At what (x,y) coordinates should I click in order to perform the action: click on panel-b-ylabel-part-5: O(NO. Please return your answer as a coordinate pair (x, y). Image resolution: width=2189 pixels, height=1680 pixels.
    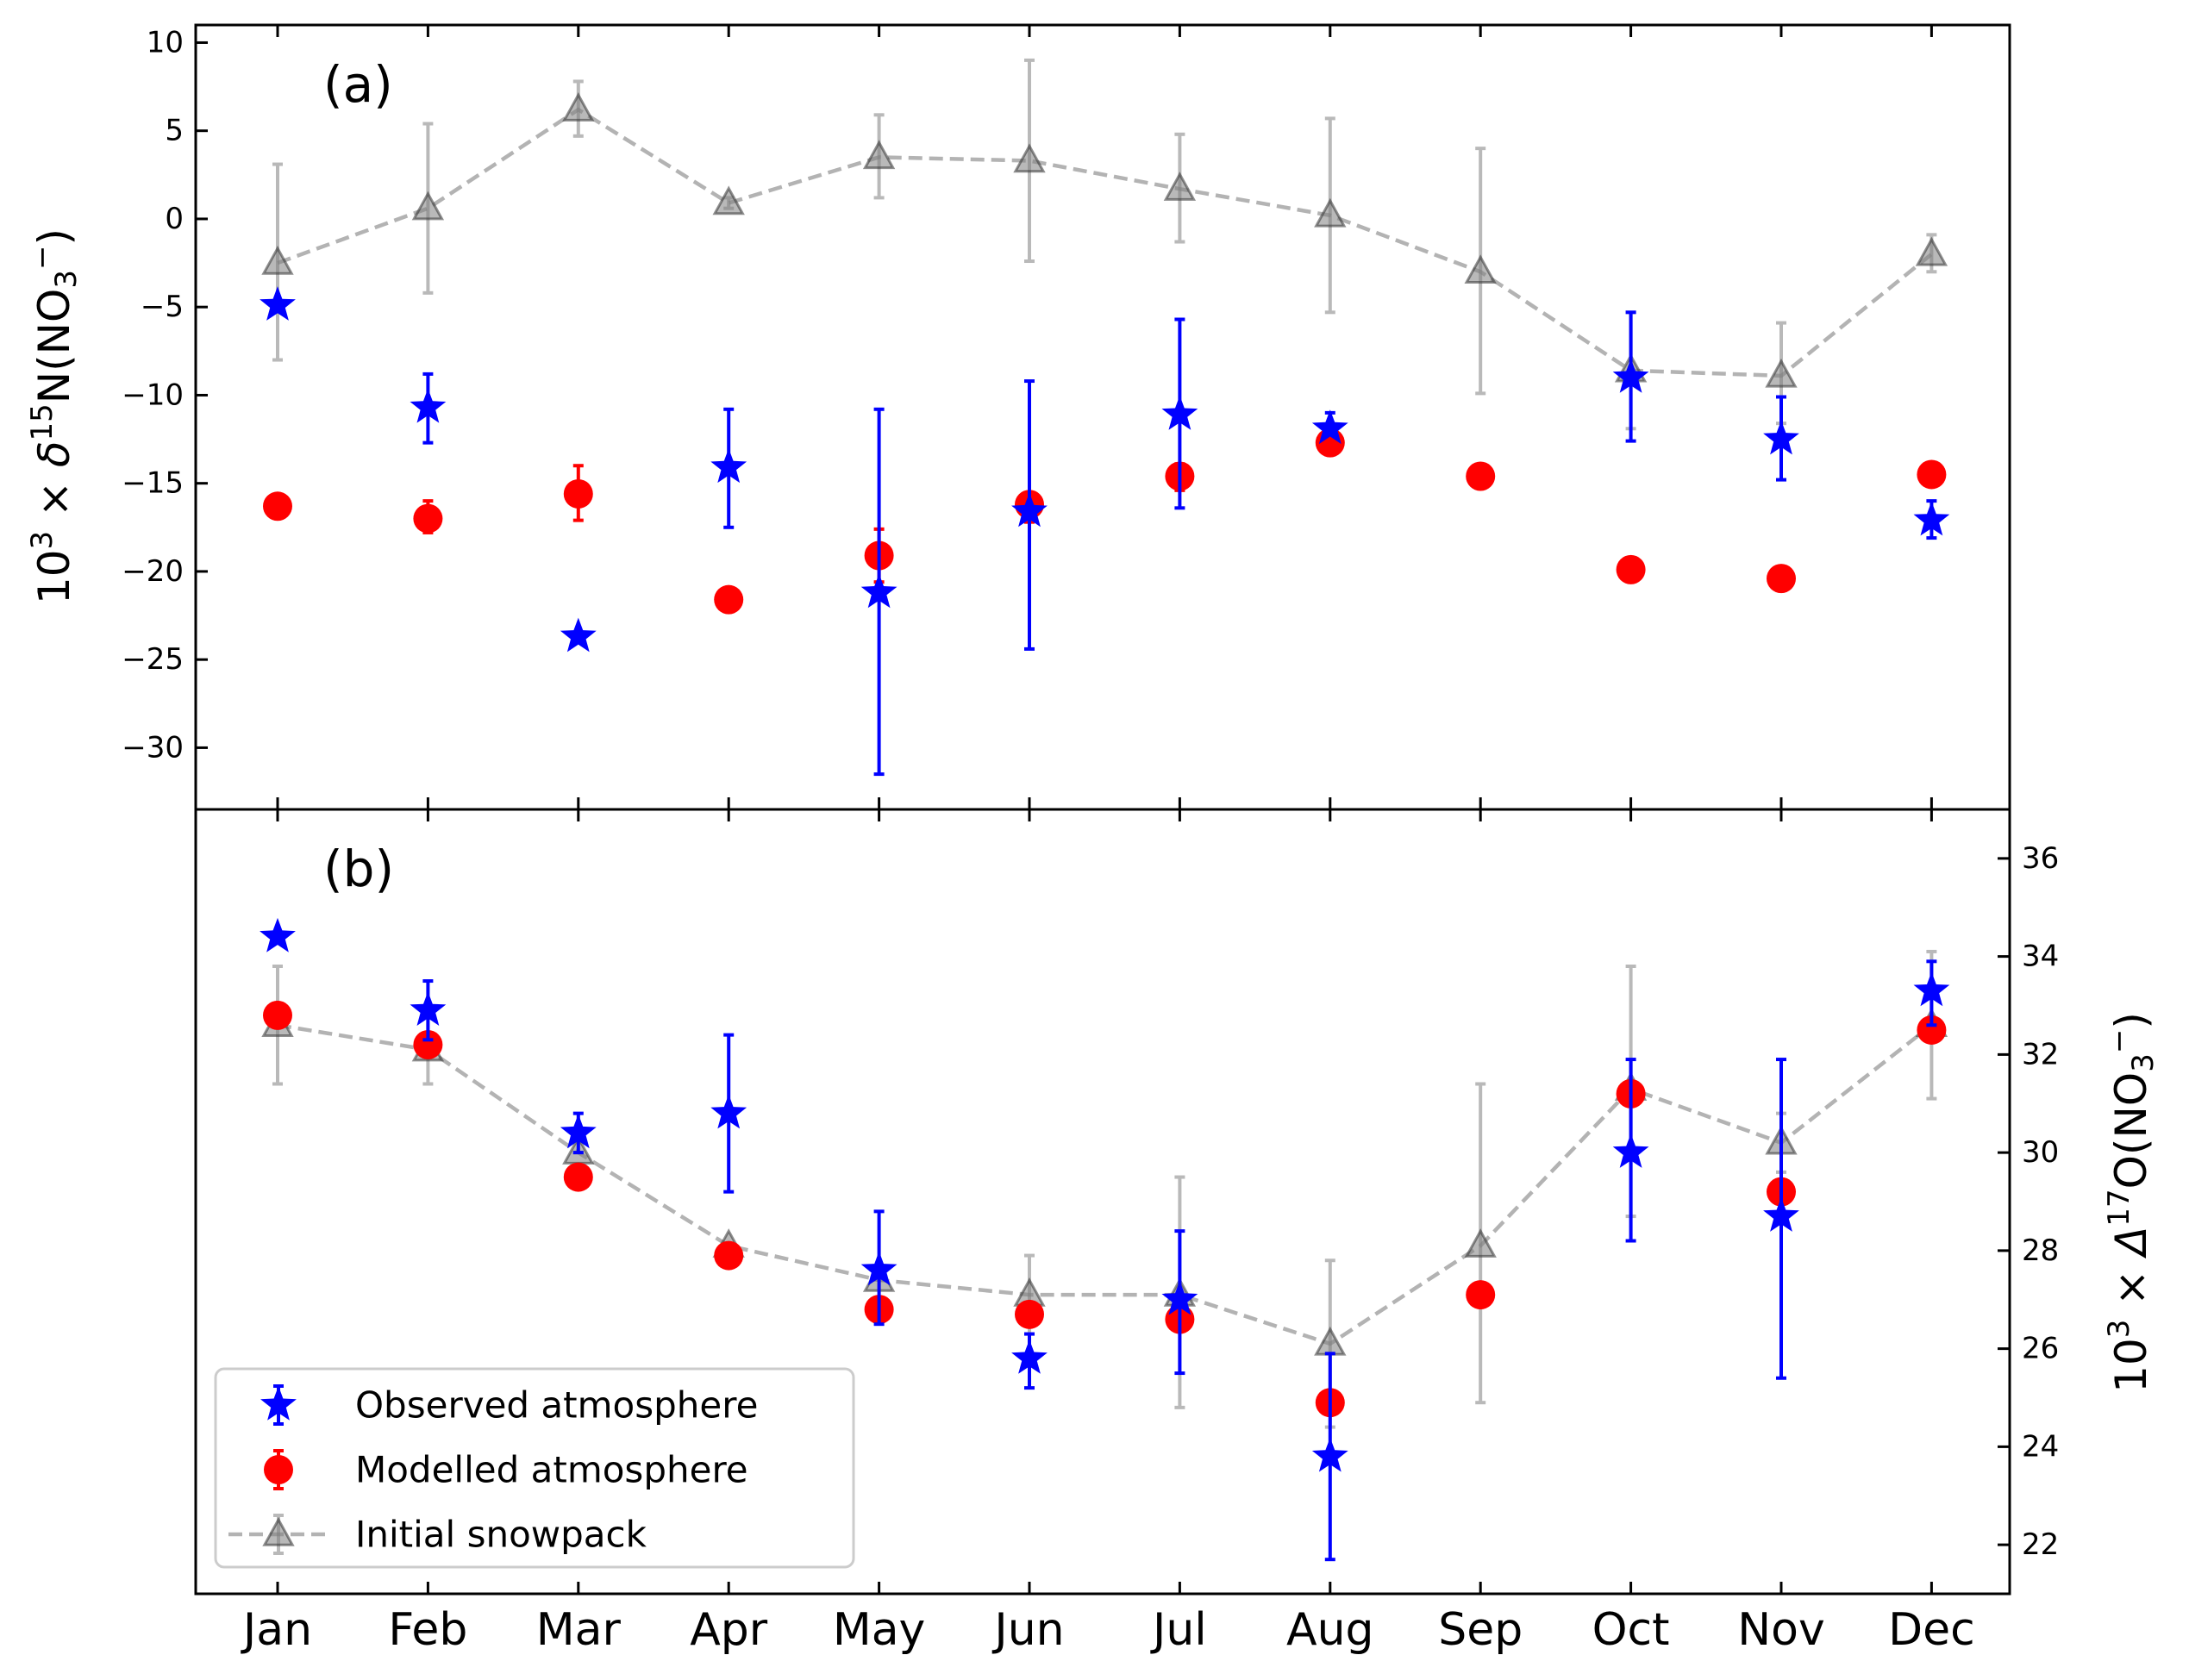
    Looking at the image, I should click on (2131, 1131).